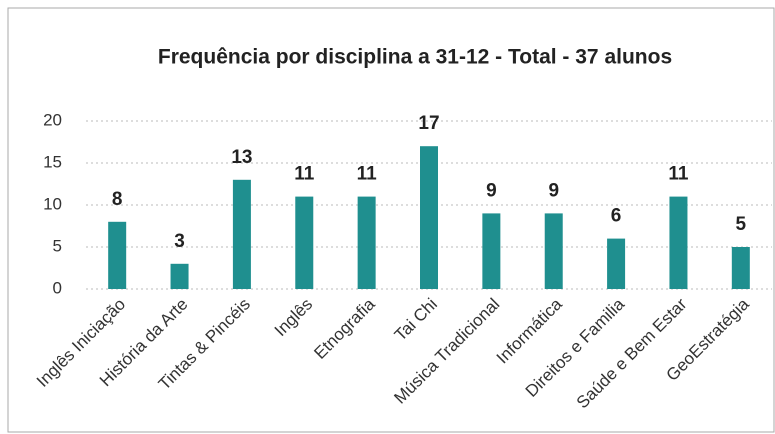 The width and height of the screenshot is (775, 434). I want to click on y-tick-label: 10, so click(52, 203).